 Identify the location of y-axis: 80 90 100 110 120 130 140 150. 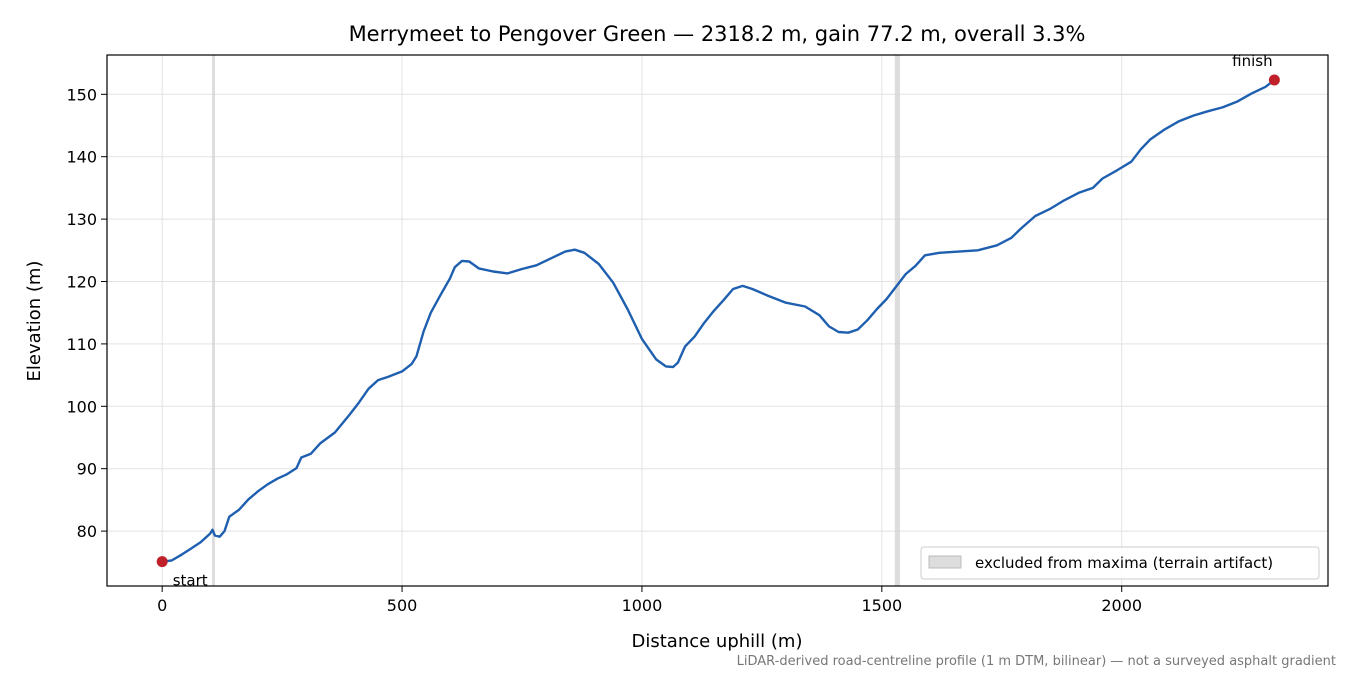
(86, 313).